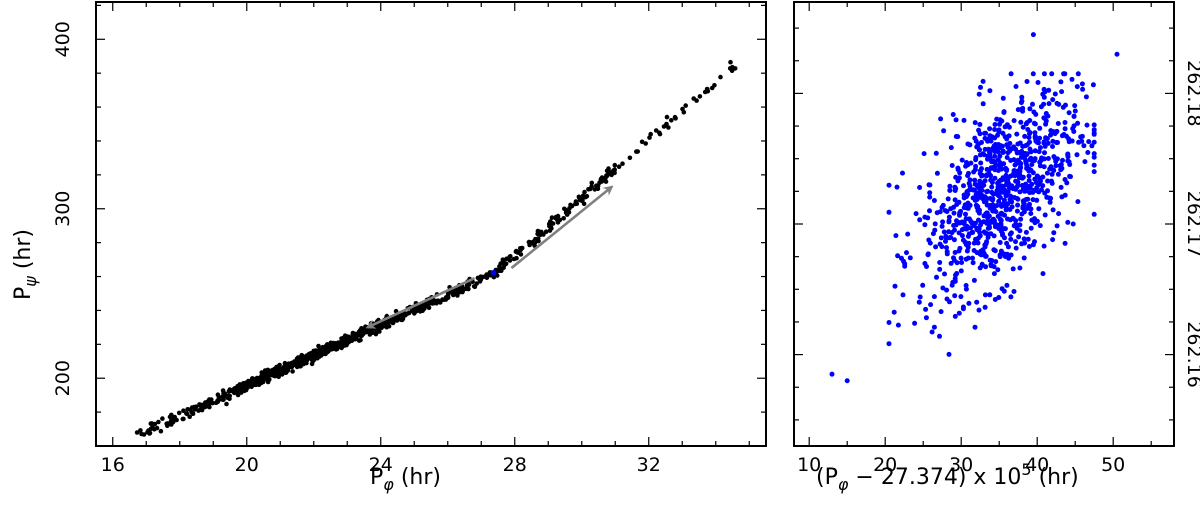  Describe the element at coordinates (947, 477) in the screenshot. I see `right-x-axis-label: (Pφ − 27.374) x 105 (hr)` at that location.